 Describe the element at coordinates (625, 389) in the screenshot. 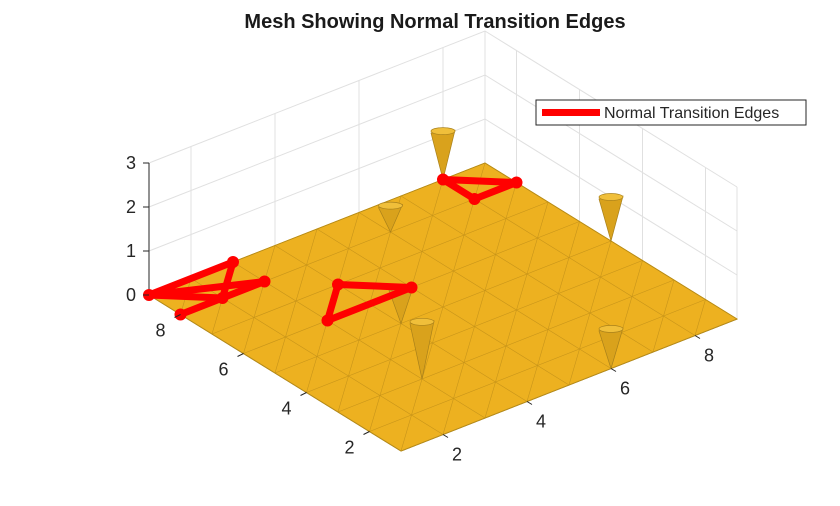

I see `x-tick-label: 6` at that location.